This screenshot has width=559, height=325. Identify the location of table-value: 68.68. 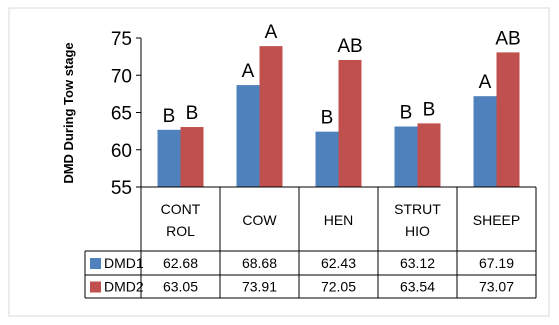
(259, 263).